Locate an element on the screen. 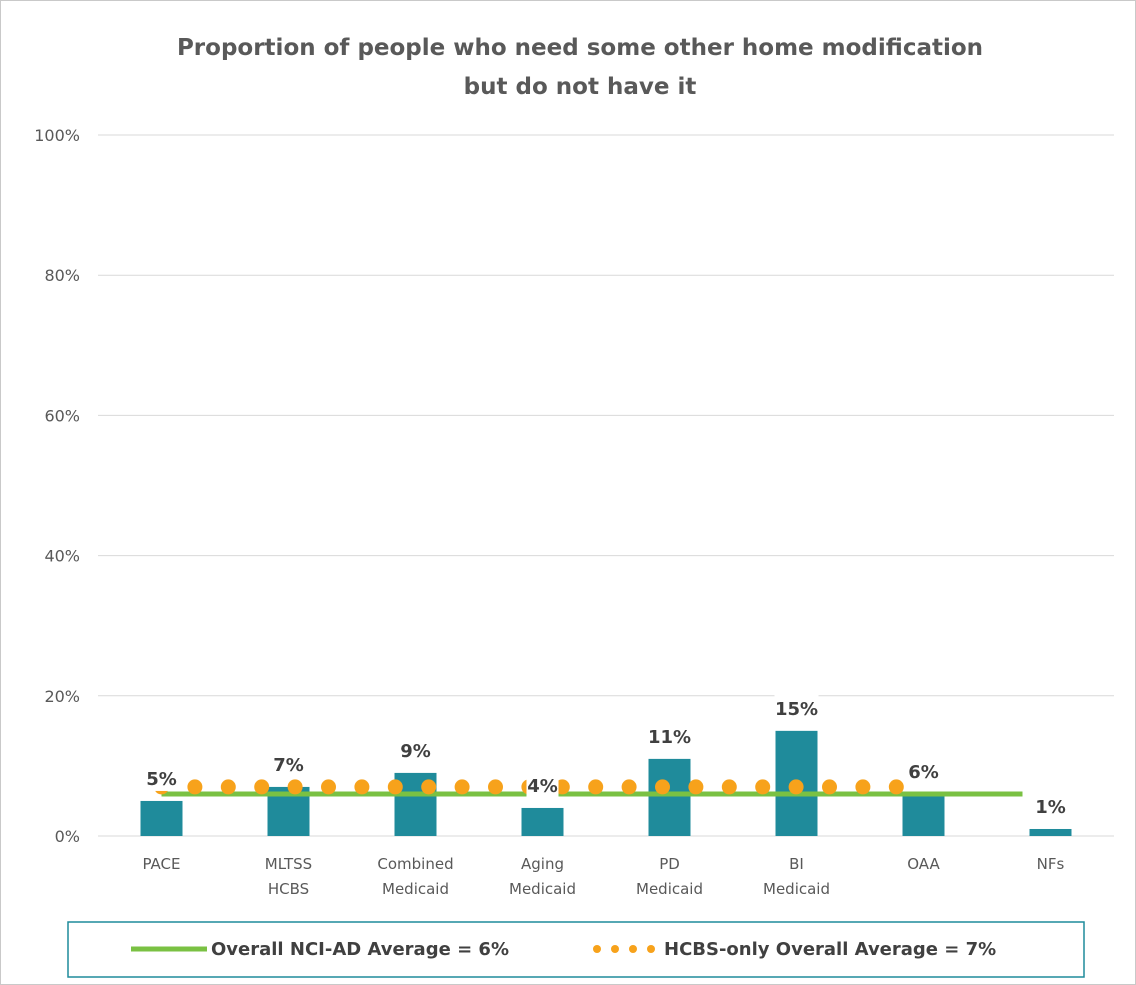  x-category-label: Combined is located at coordinates (415, 864).